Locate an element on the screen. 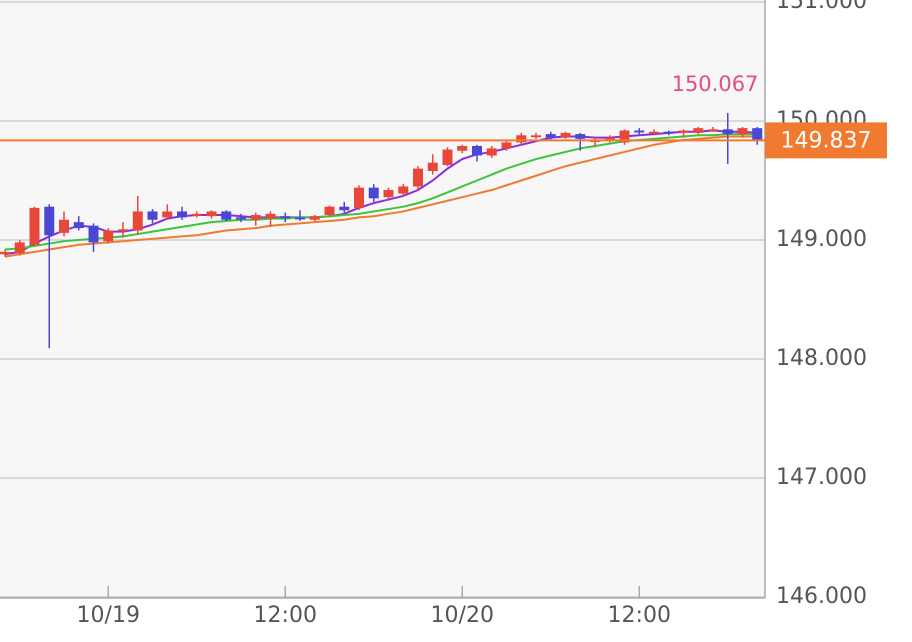 This screenshot has width=912, height=642. y-tick-label: 146.000 is located at coordinates (821, 596).